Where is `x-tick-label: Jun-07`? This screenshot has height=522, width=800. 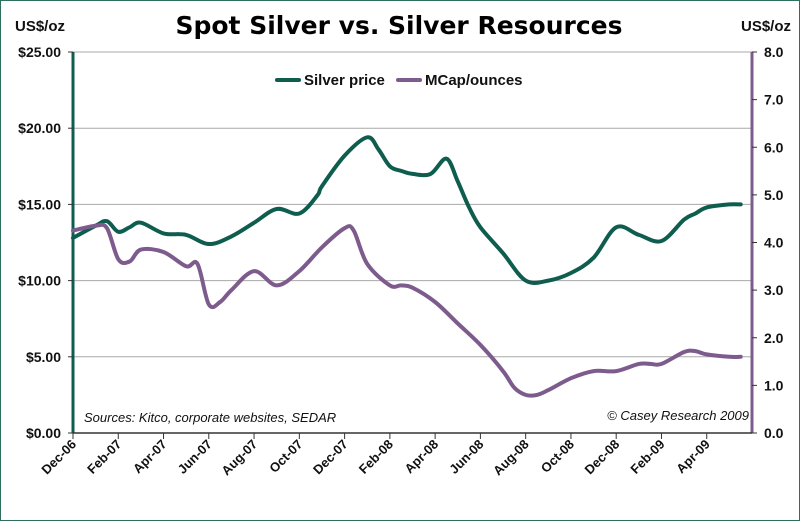
x-tick-label: Jun-07 is located at coordinates (195, 457).